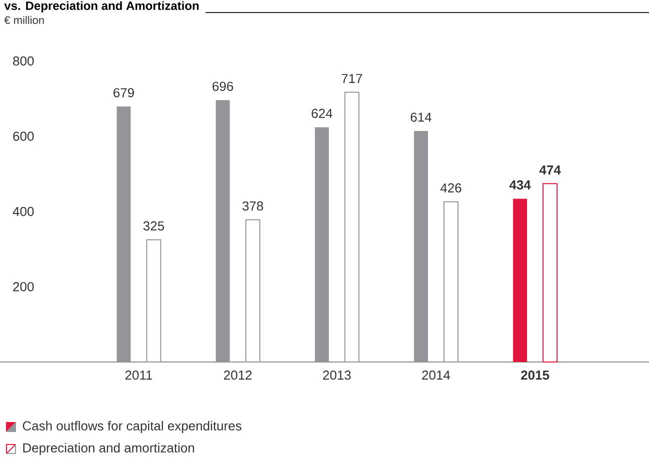 The image size is (649, 457). Describe the element at coordinates (108, 449) in the screenshot. I see `legend-label: Depreciation and amortization` at that location.